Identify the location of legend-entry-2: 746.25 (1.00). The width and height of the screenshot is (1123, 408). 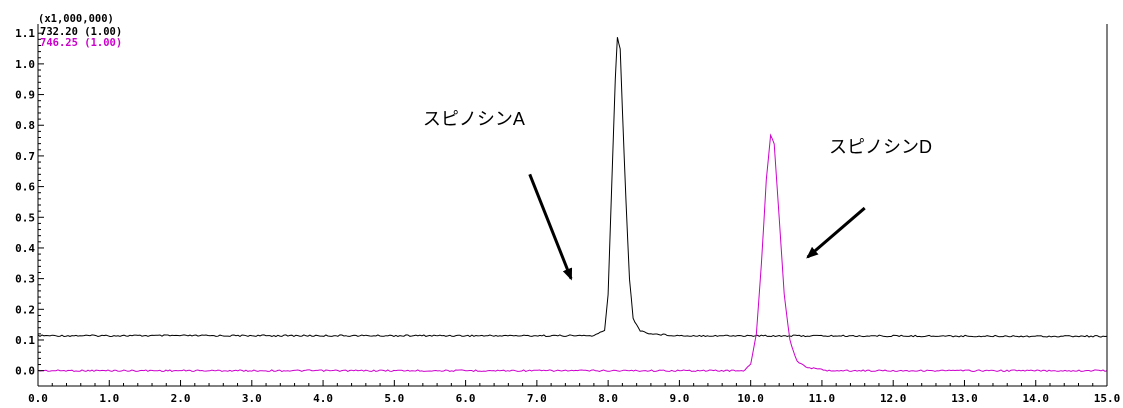
(81, 43).